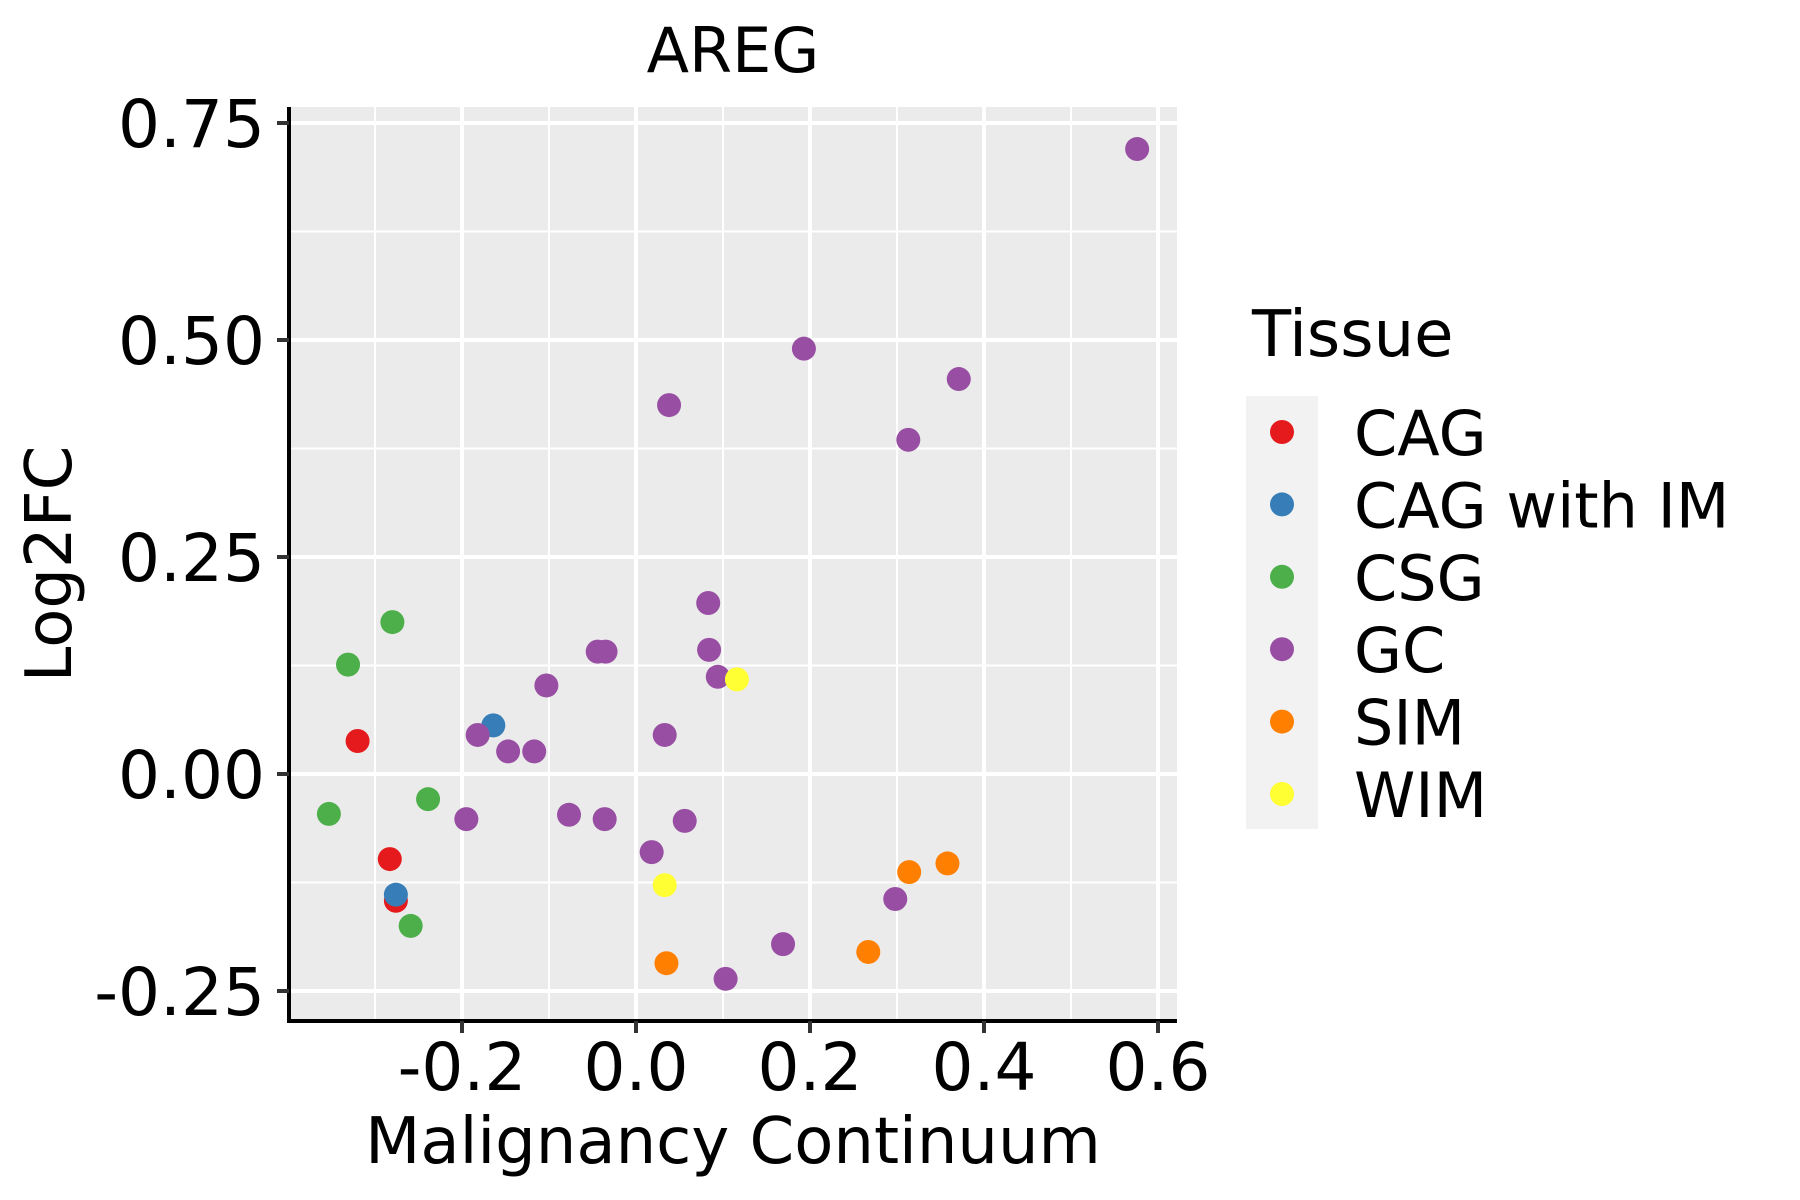  Describe the element at coordinates (191, 124) in the screenshot. I see `y-tick-label: 0.75` at that location.